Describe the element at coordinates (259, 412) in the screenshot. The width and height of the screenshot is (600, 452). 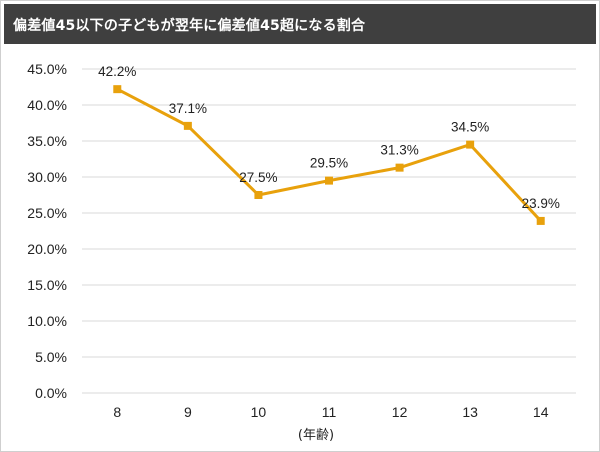
I see `x-tick-label: 10` at that location.